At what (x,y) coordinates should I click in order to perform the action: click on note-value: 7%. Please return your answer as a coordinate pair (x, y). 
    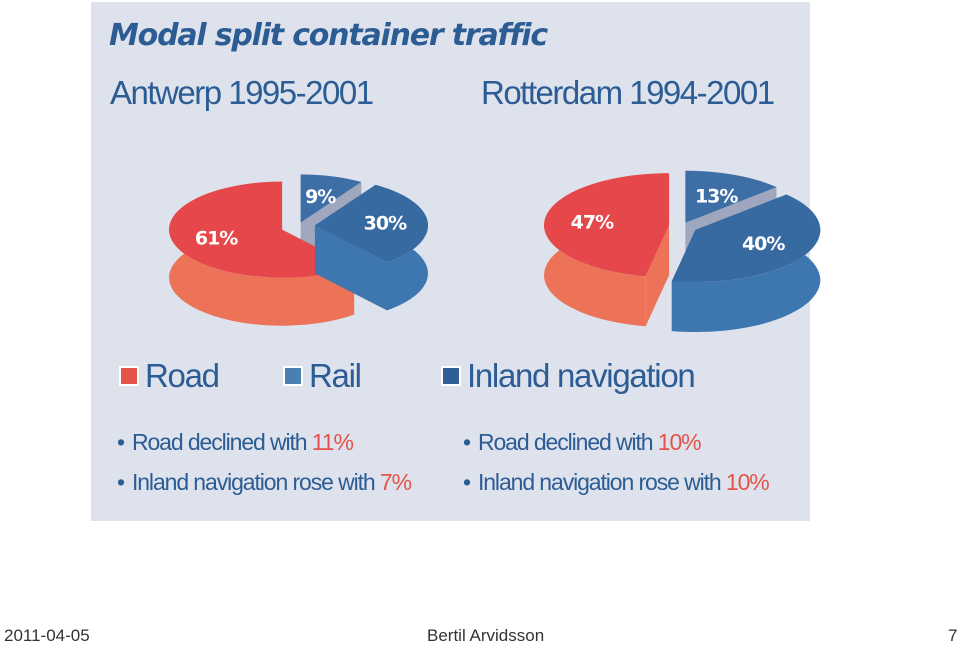
    Looking at the image, I should click on (395, 482).